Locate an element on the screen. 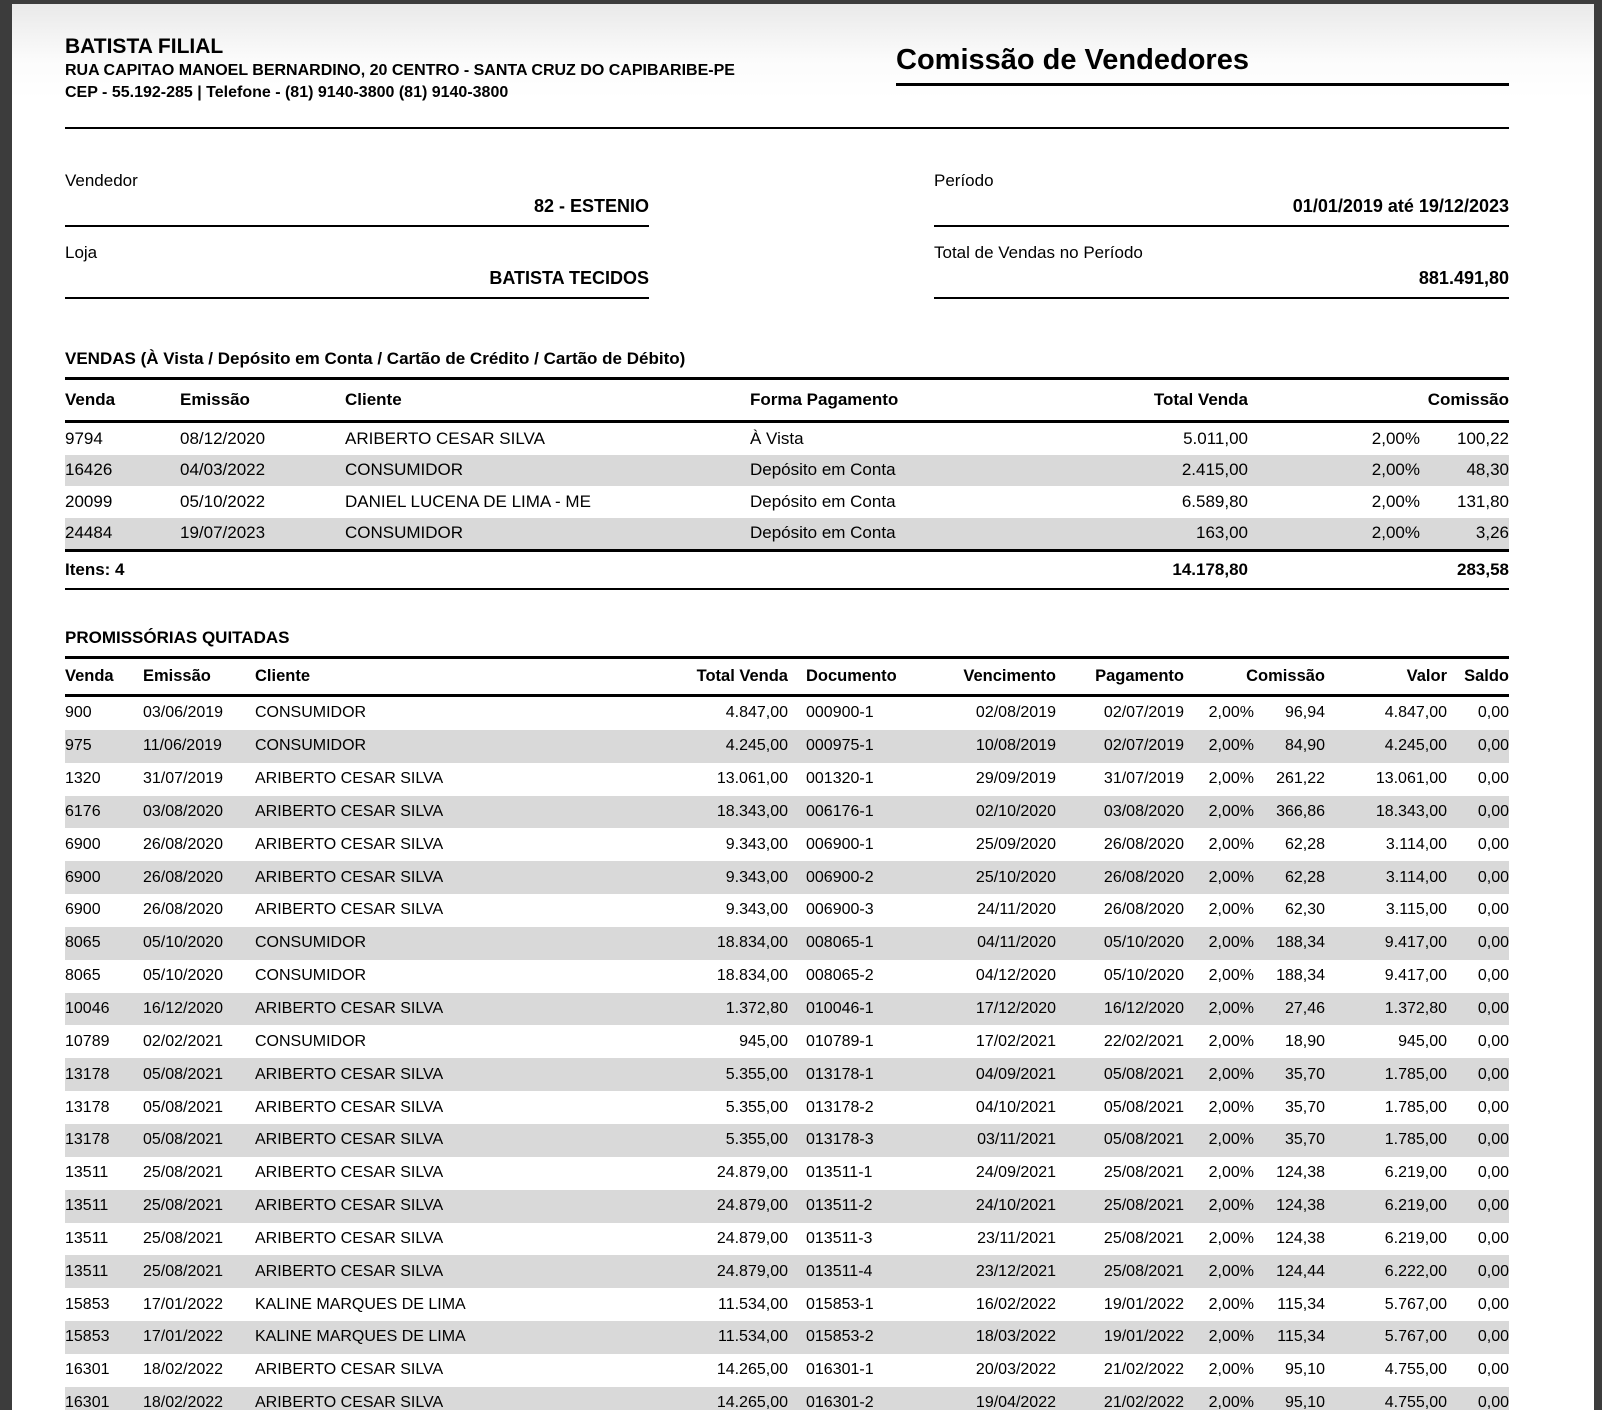 The image size is (1602, 1410). promissorias-section-title: PROMISSÓRIAS QUITADAS is located at coordinates (177, 637).